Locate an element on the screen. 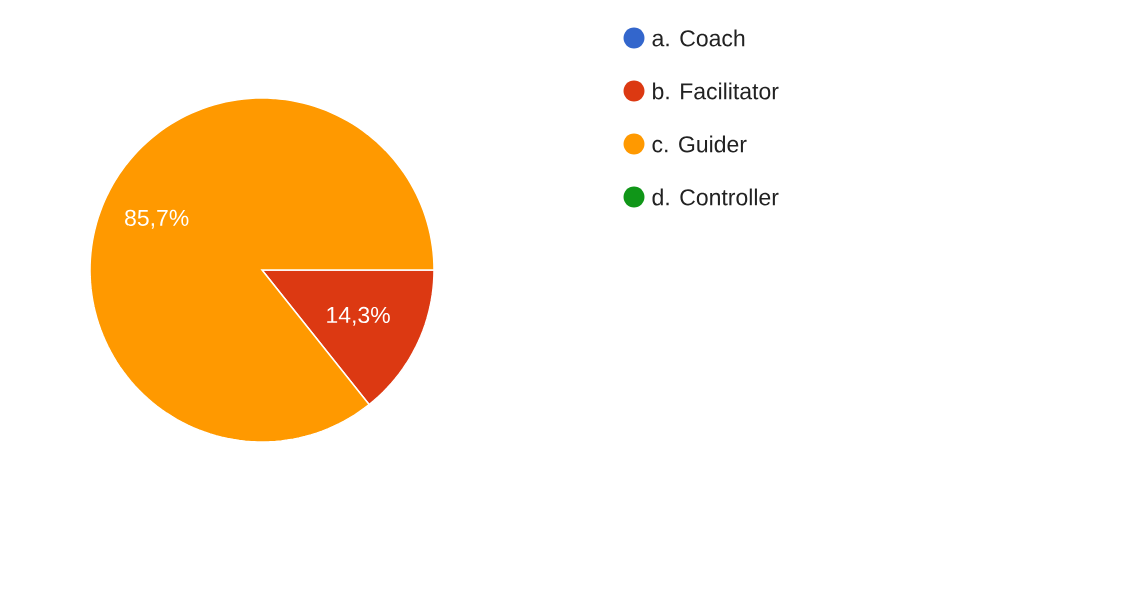  legend-label: b. Facilitator is located at coordinates (716, 91).